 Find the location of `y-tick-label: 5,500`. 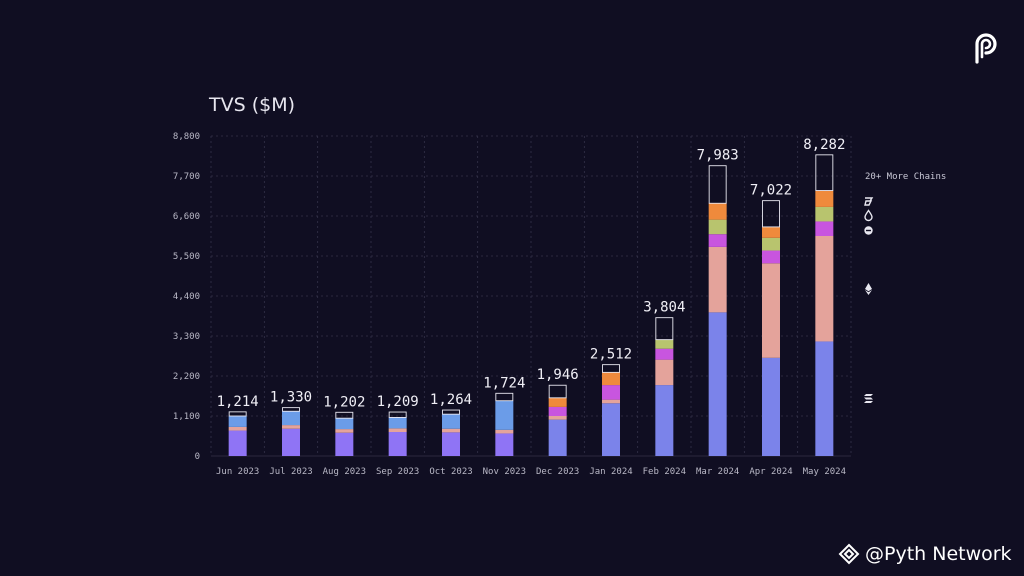

y-tick-label: 5,500 is located at coordinates (186, 257).